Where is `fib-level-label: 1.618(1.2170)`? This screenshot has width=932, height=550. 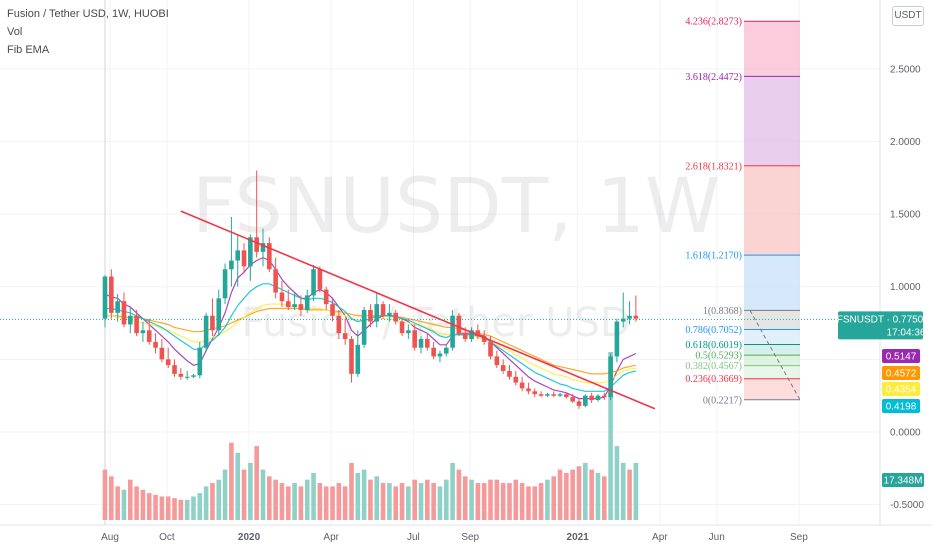
fib-level-label: 1.618(1.2170) is located at coordinates (713, 256).